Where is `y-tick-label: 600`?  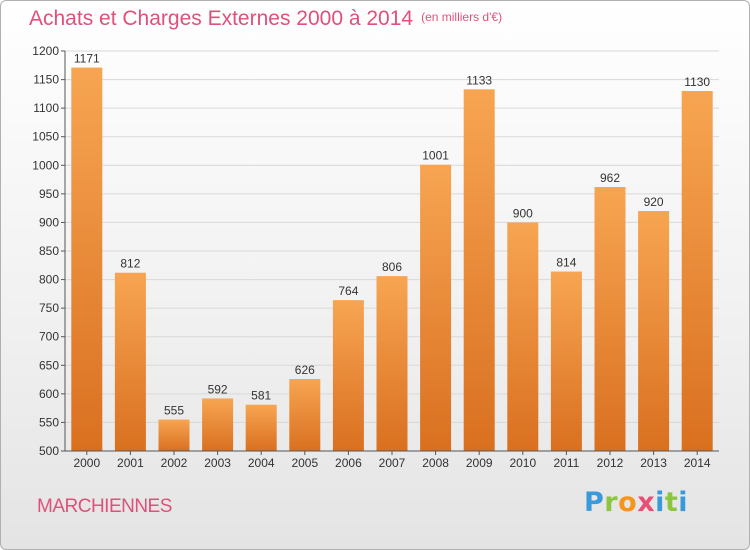
y-tick-label: 600 is located at coordinates (49, 394).